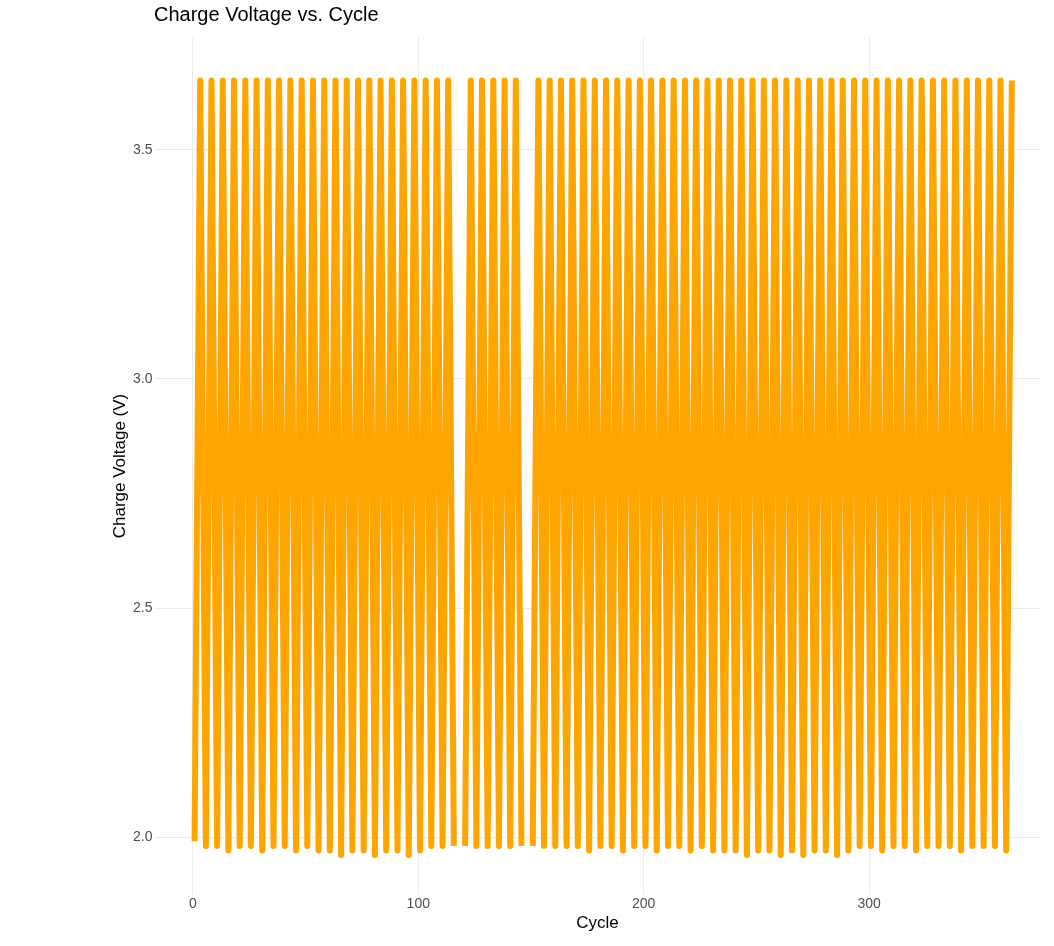  I want to click on x-tick-label: 300, so click(869, 902).